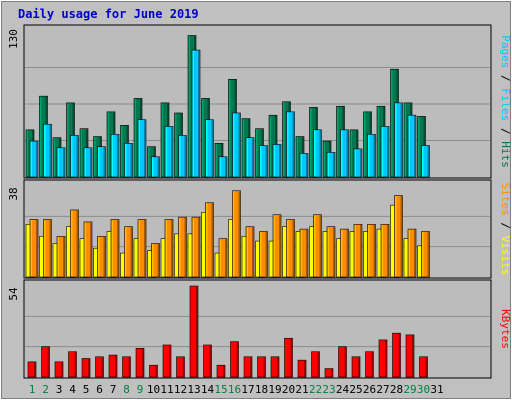 Image resolution: width=512 pixels, height=400 pixels. Describe the element at coordinates (32, 389) in the screenshot. I see `x-tick-1: 1` at that location.